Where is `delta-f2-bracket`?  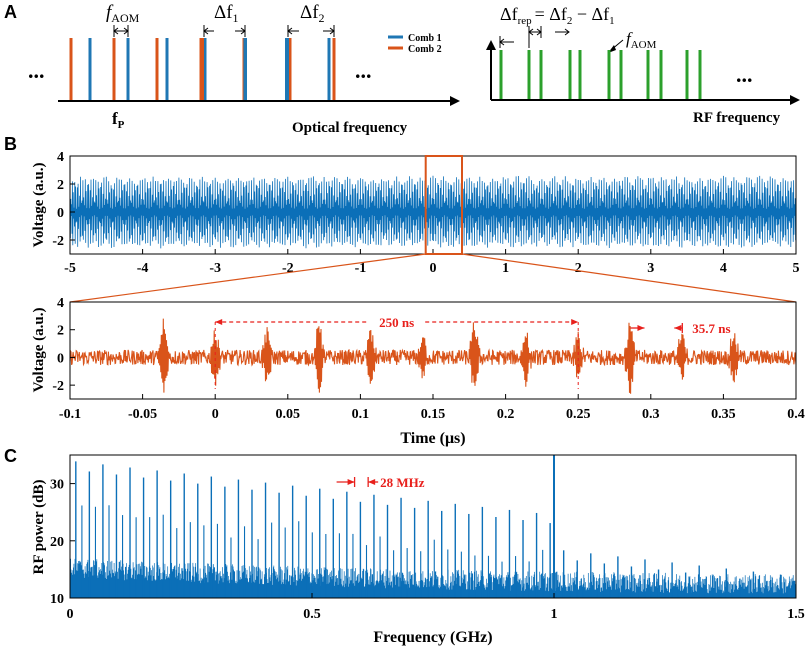 delta-f2-bracket is located at coordinates (311, 31).